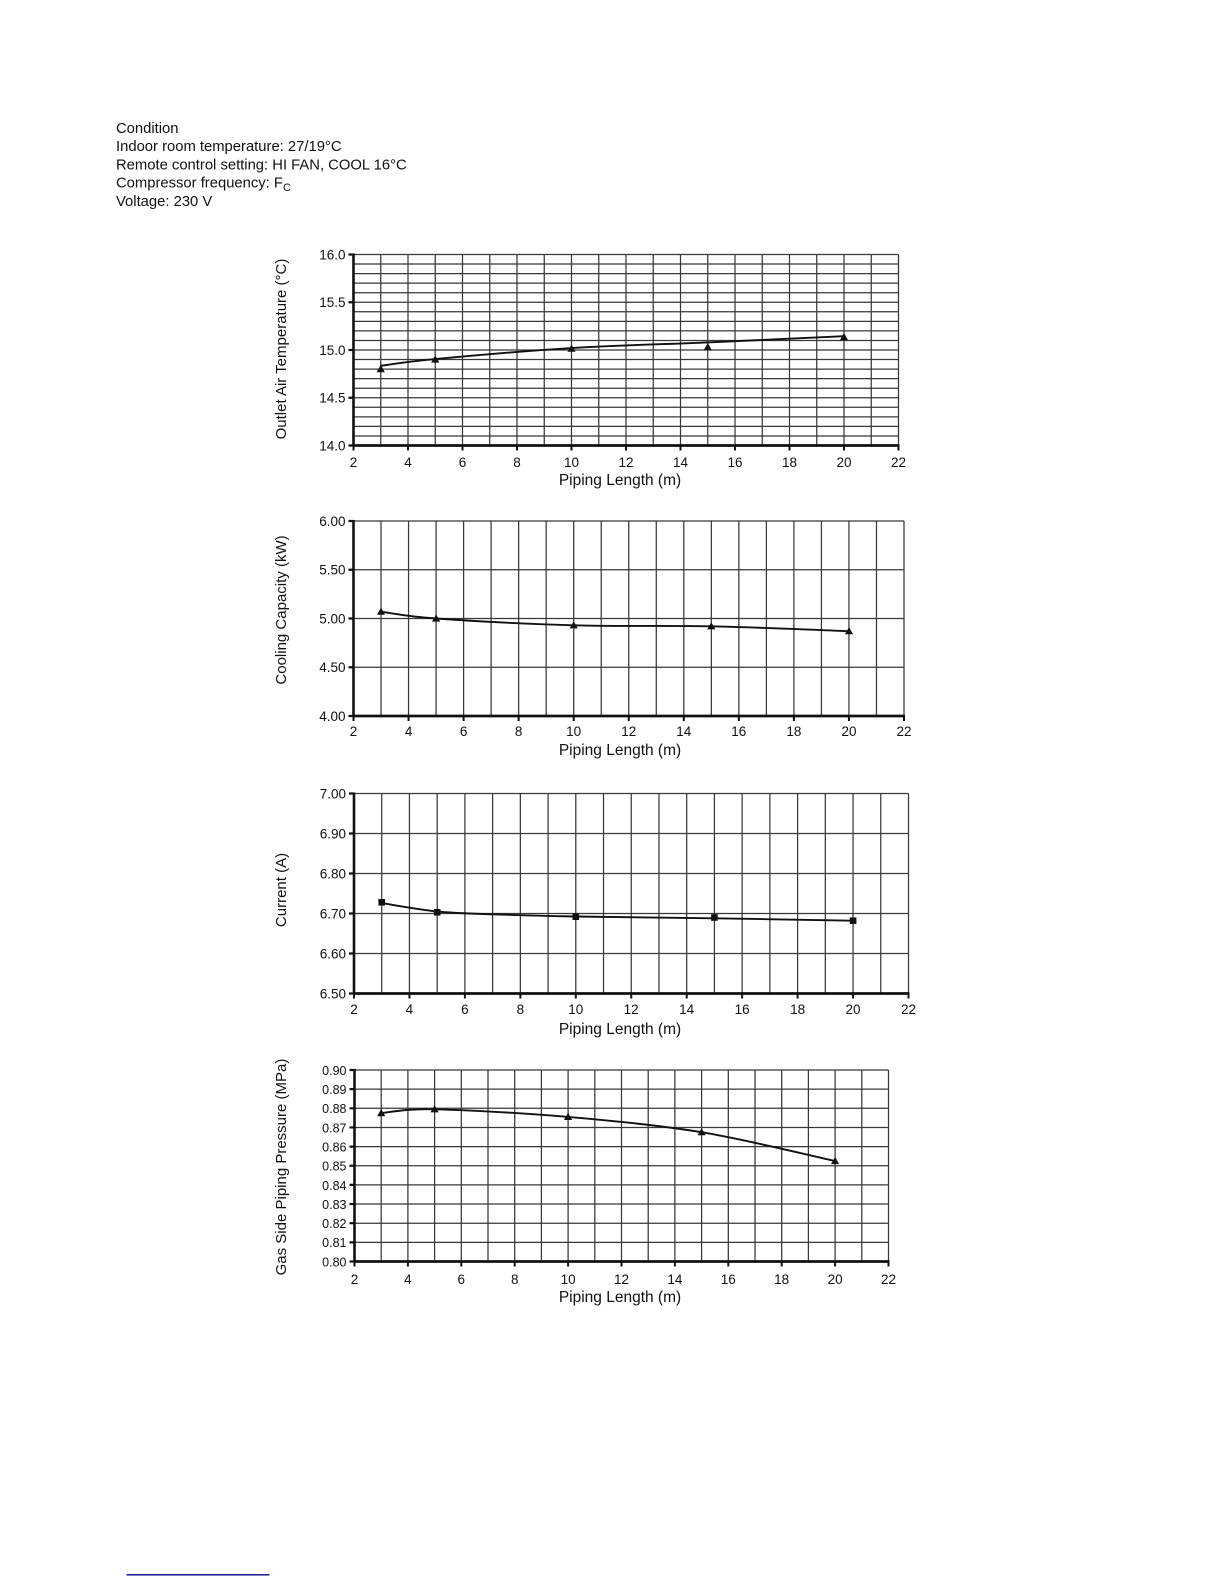 The image size is (1224, 1584). I want to click on svg-text: 0.88, so click(334, 1109).